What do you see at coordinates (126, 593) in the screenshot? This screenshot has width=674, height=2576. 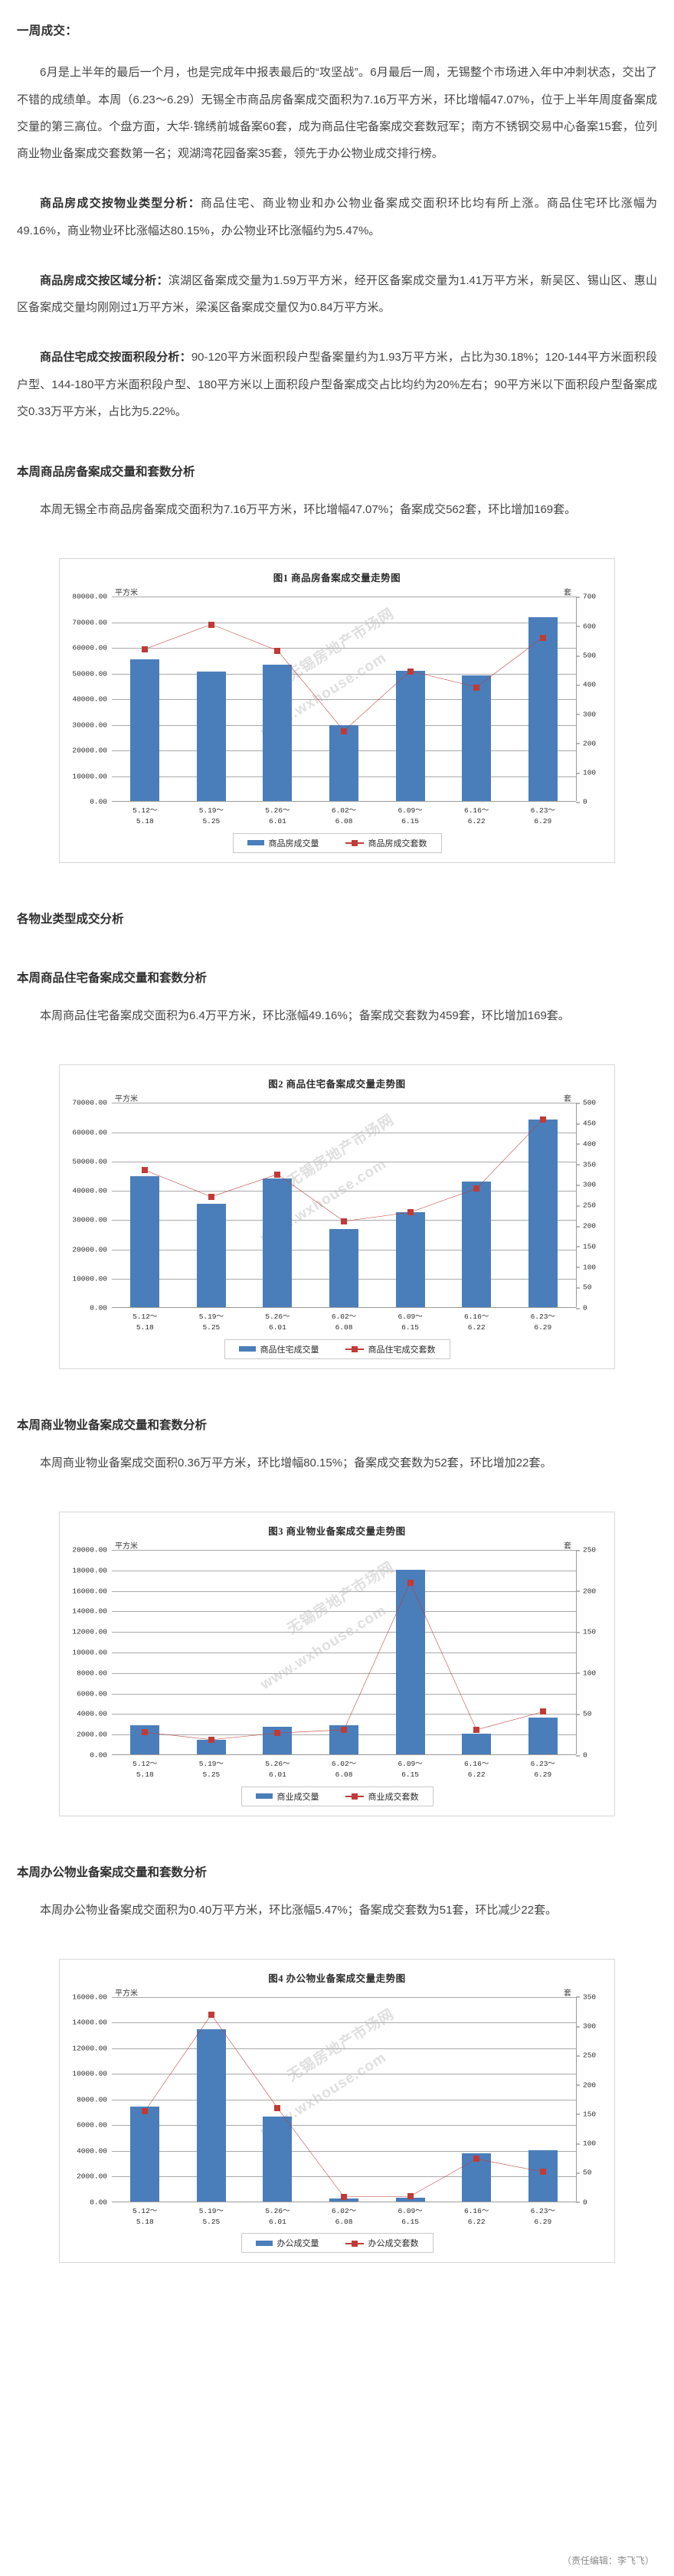 I see `y-axis-unit-label: 平方米` at bounding box center [126, 593].